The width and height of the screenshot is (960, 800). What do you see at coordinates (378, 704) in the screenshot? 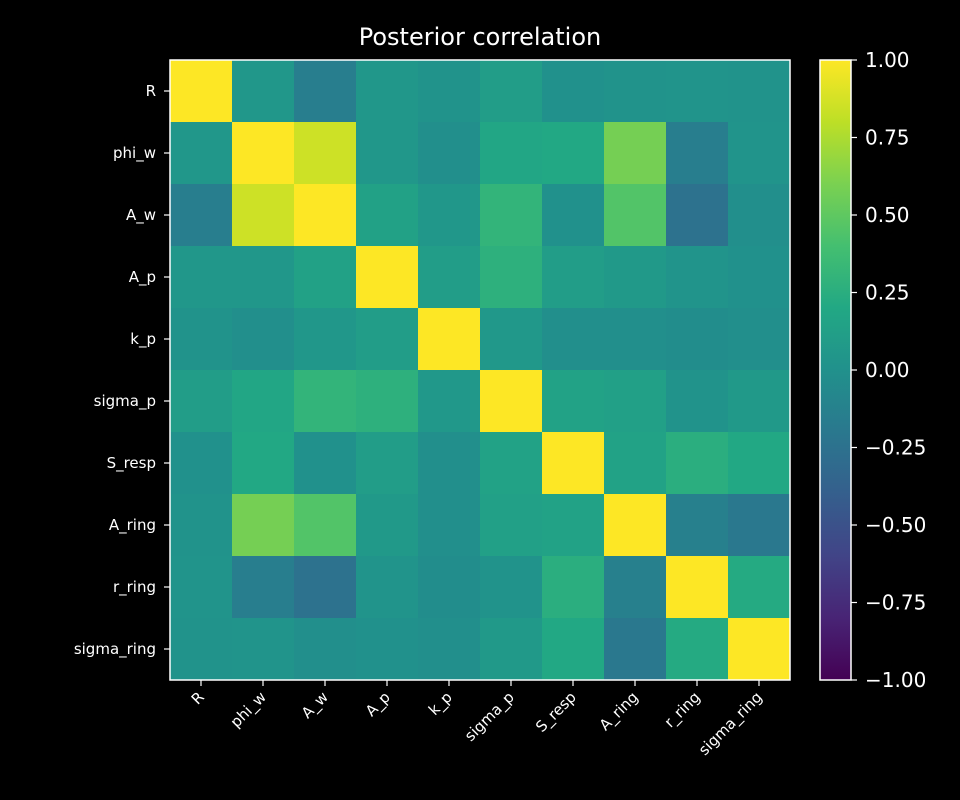
I see `x-tick-label: A_p` at bounding box center [378, 704].